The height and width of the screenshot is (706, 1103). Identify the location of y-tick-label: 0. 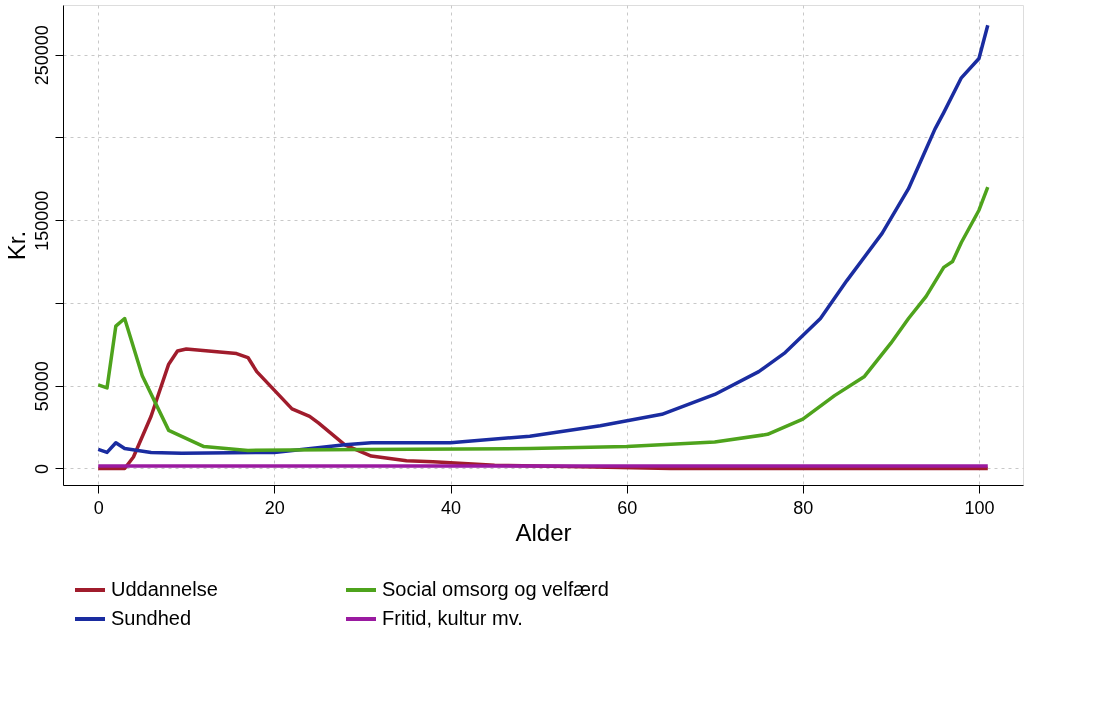
(41, 468).